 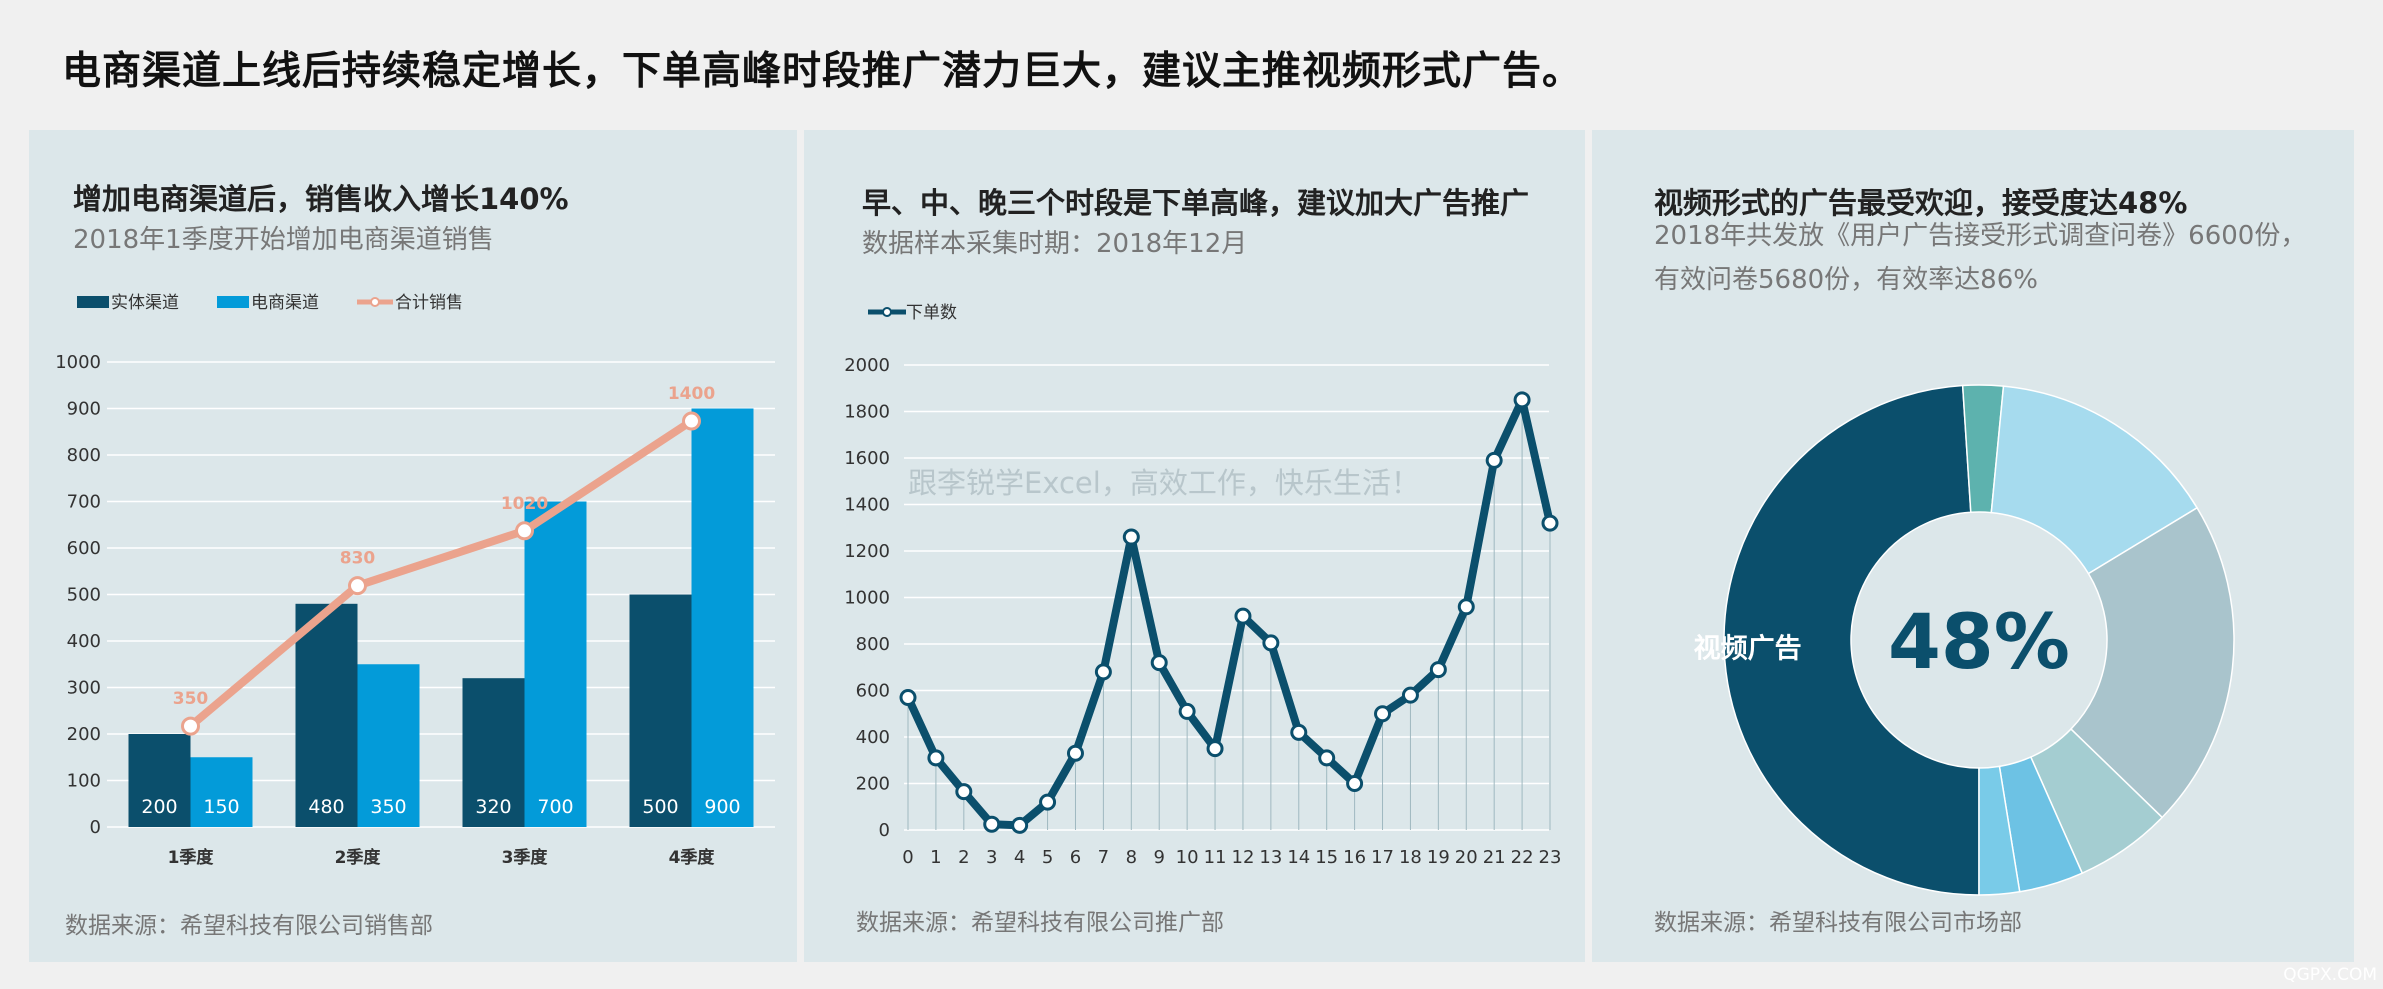 I want to click on x-tick-label: 2, so click(x=963, y=857).